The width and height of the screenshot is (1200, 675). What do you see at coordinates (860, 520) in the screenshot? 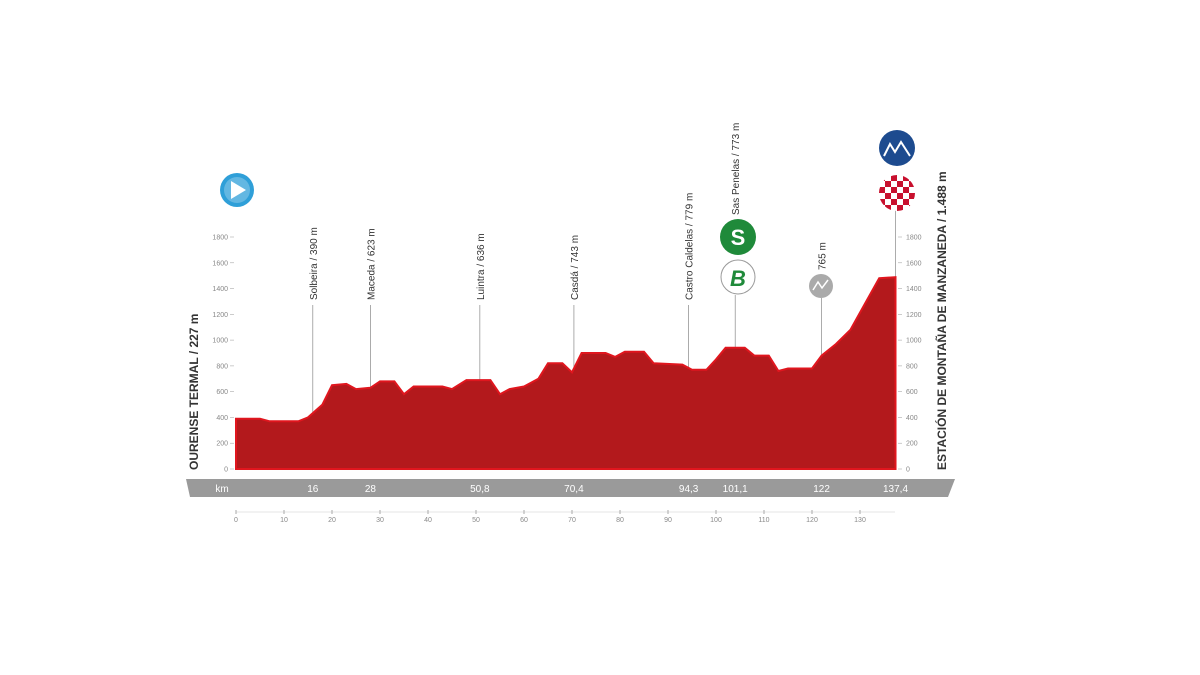
I see `x-tick-label: 130` at bounding box center [860, 520].